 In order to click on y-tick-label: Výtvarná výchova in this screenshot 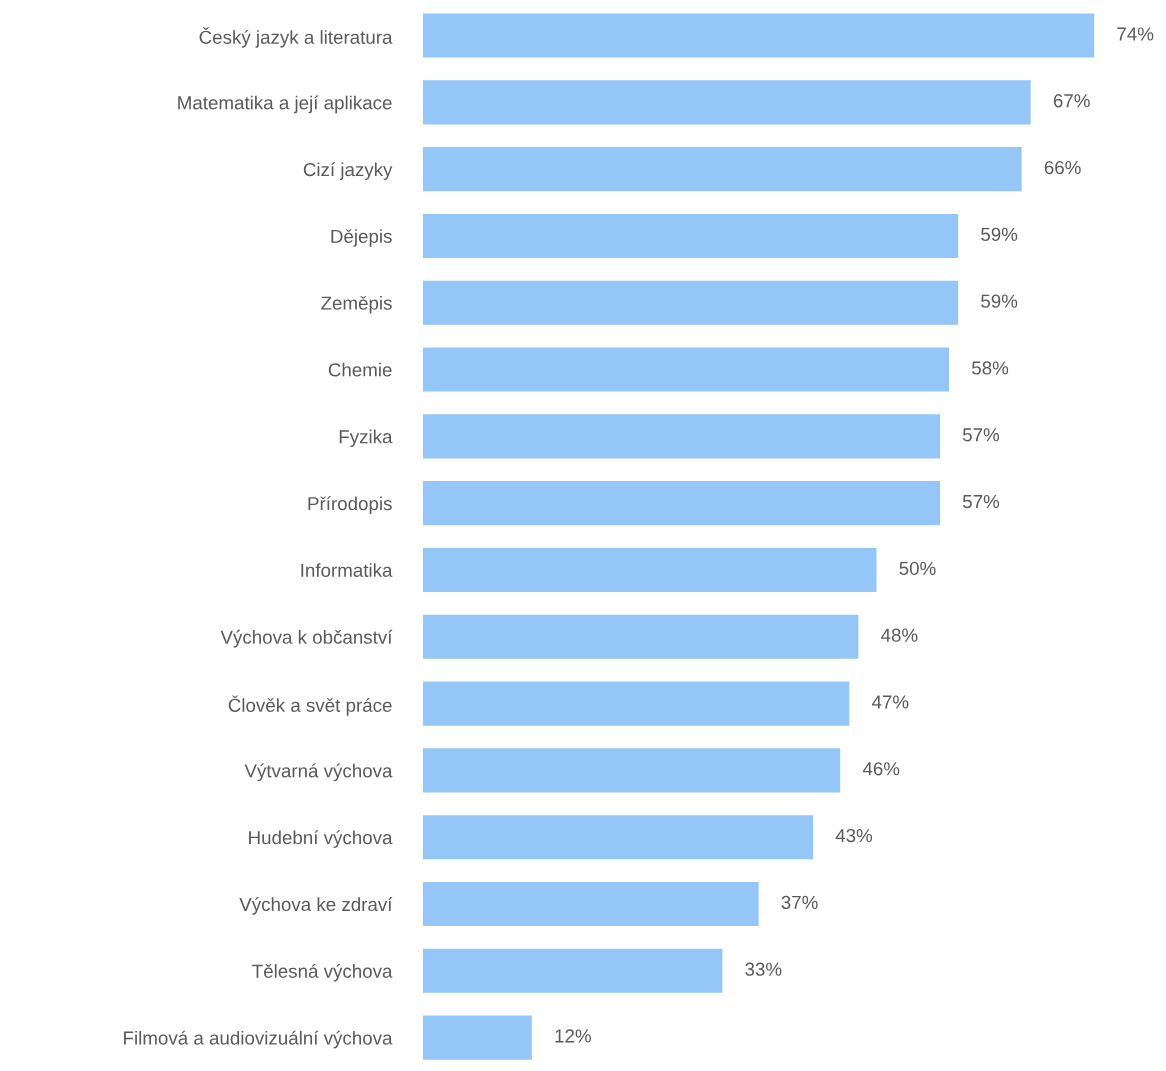, I will do `click(318, 772)`.